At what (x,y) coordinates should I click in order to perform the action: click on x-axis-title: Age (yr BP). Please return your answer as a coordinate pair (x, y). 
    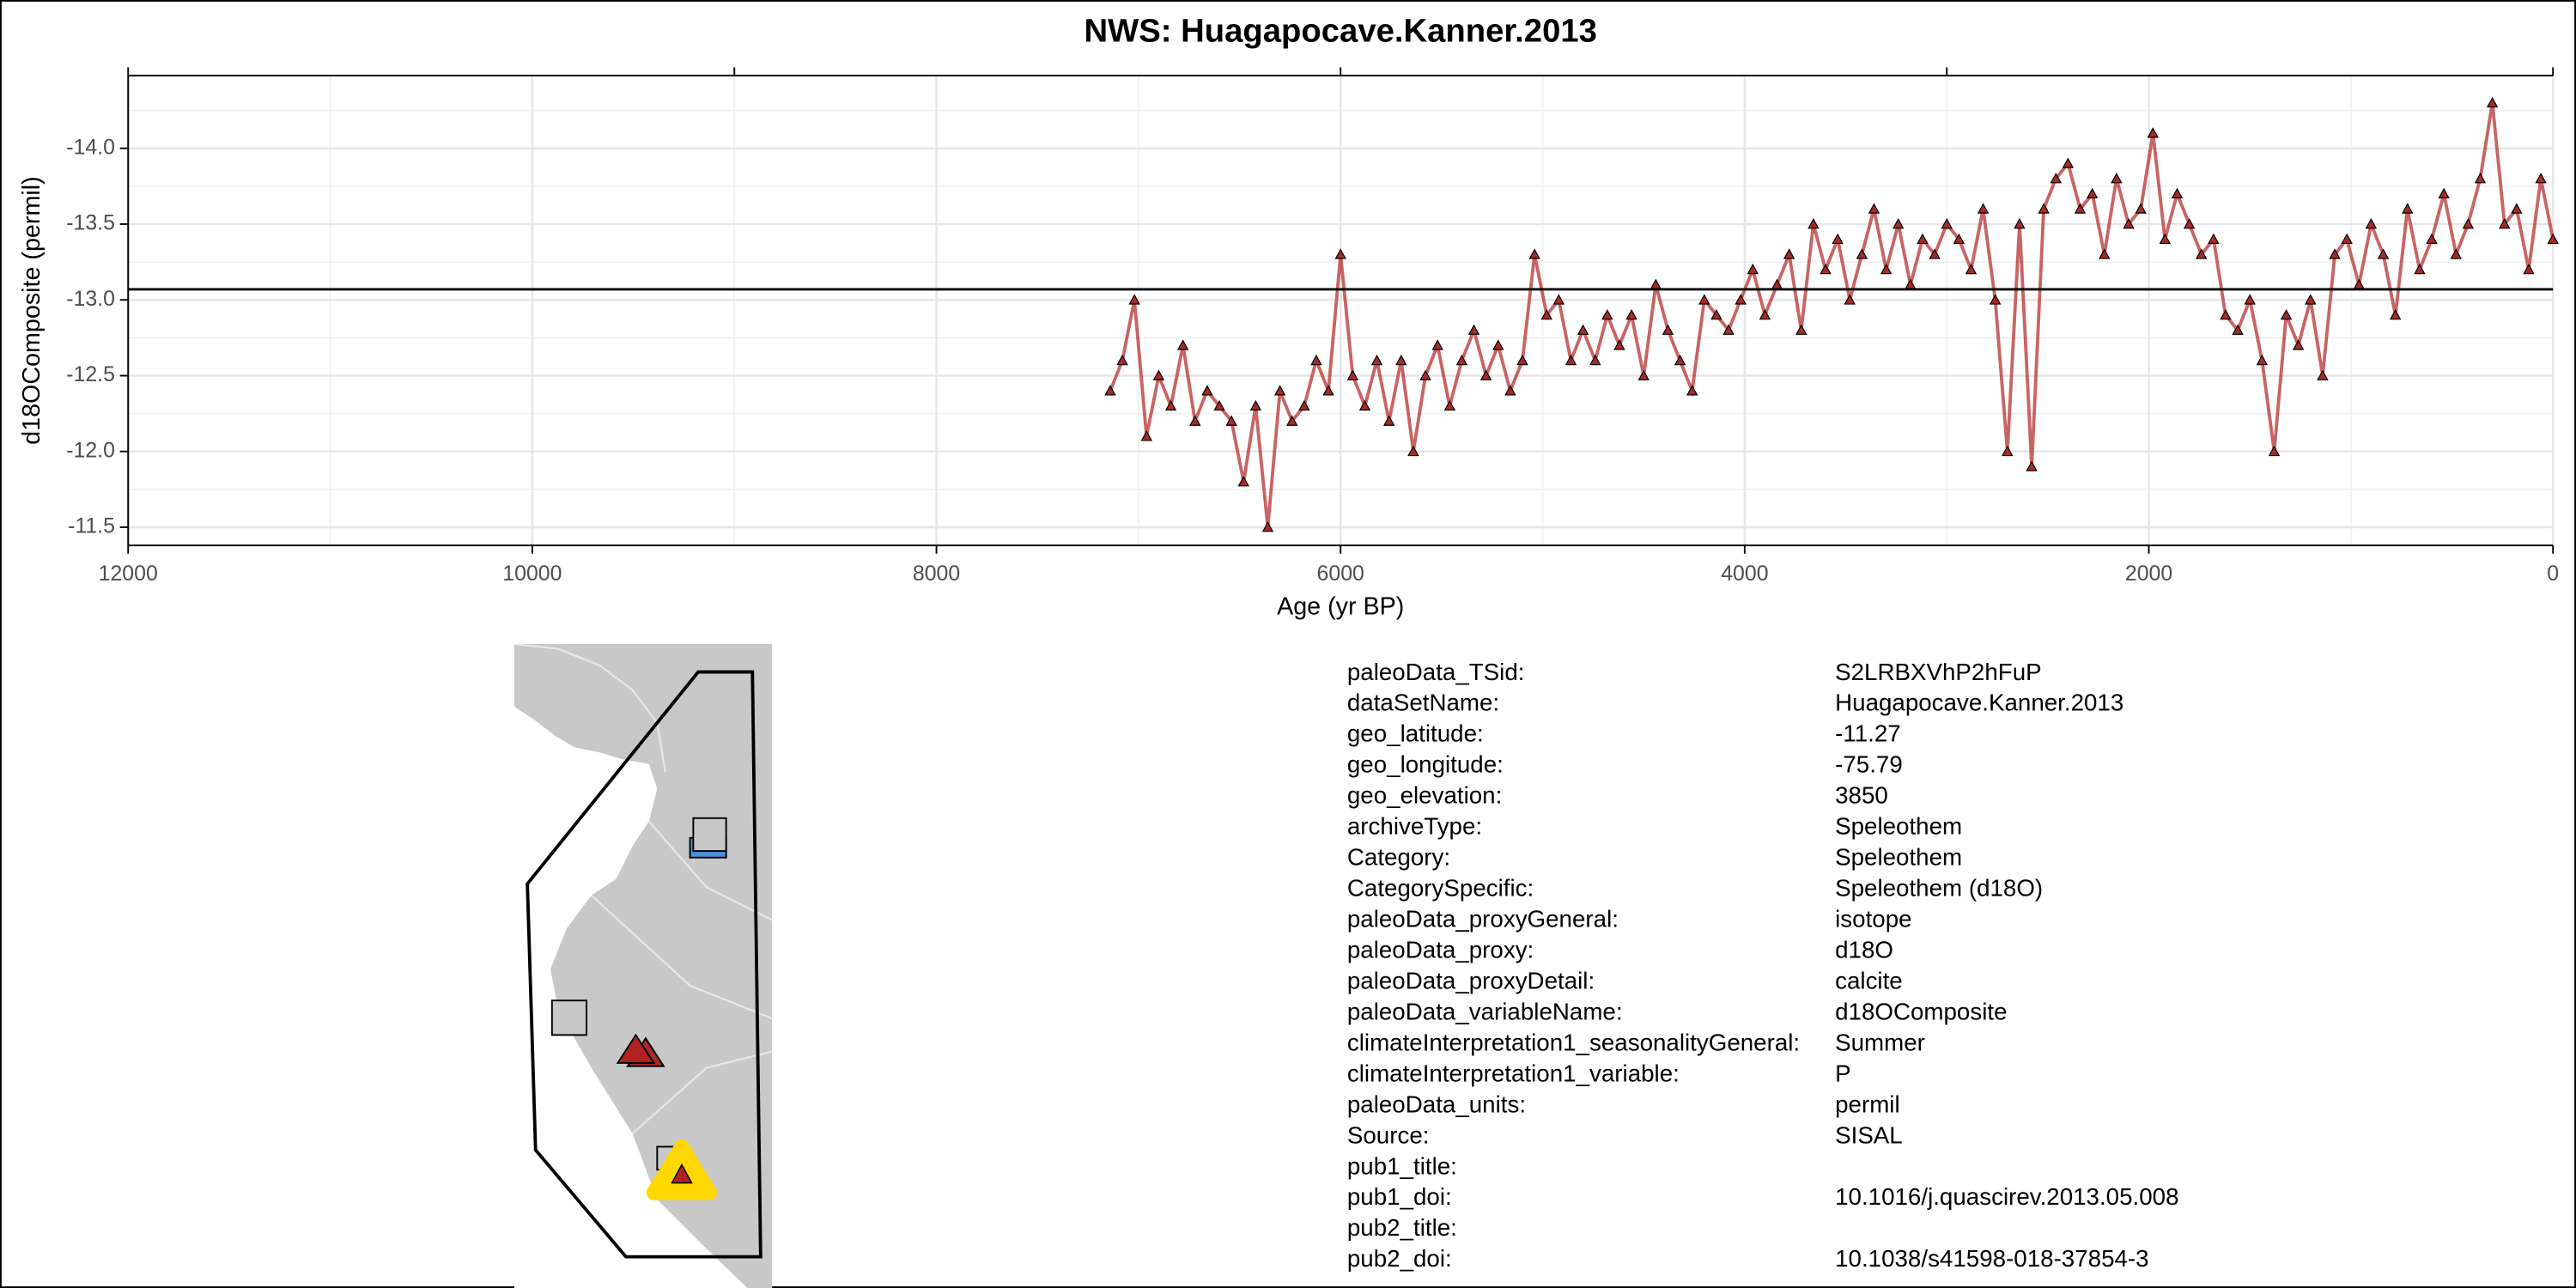
    Looking at the image, I should click on (1341, 606).